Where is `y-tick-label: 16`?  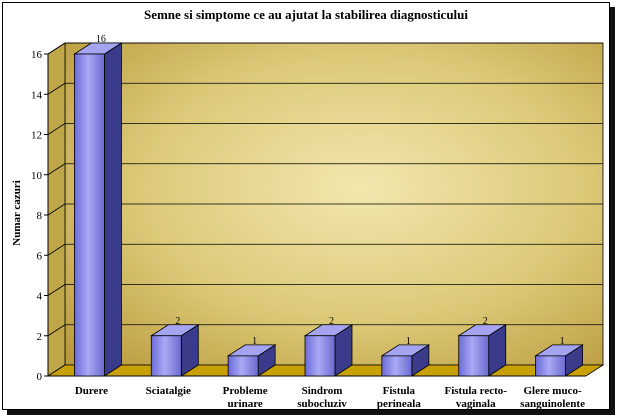 y-tick-label: 16 is located at coordinates (37, 55).